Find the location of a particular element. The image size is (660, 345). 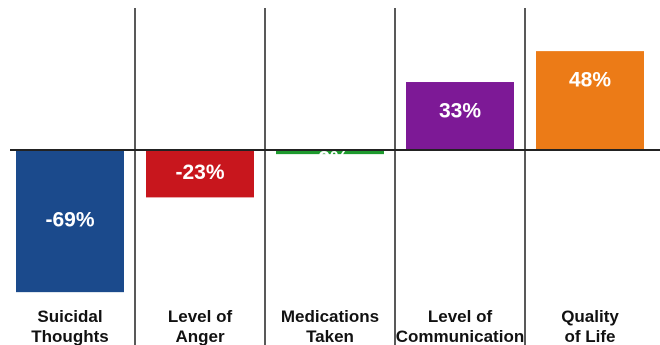

category-label: Taken is located at coordinates (330, 336).